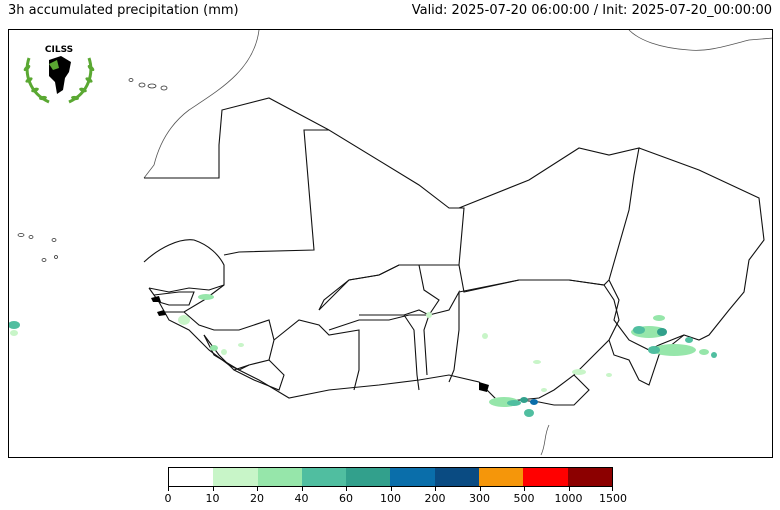  What do you see at coordinates (568, 498) in the screenshot?
I see `colorbar-tick-label: 1000` at bounding box center [568, 498].